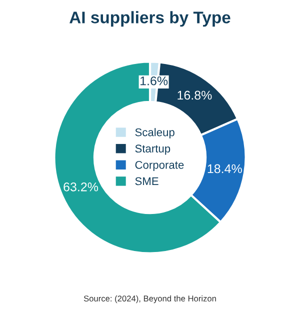 This screenshot has height=315, width=300. What do you see at coordinates (146, 181) in the screenshot?
I see `legend-label: SME` at bounding box center [146, 181].